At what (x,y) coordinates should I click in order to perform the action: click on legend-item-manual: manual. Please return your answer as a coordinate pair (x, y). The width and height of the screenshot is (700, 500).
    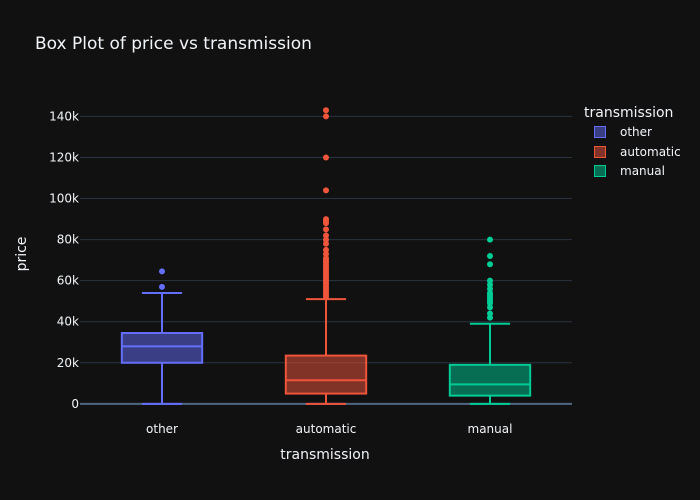
    Looking at the image, I should click on (629, 171).